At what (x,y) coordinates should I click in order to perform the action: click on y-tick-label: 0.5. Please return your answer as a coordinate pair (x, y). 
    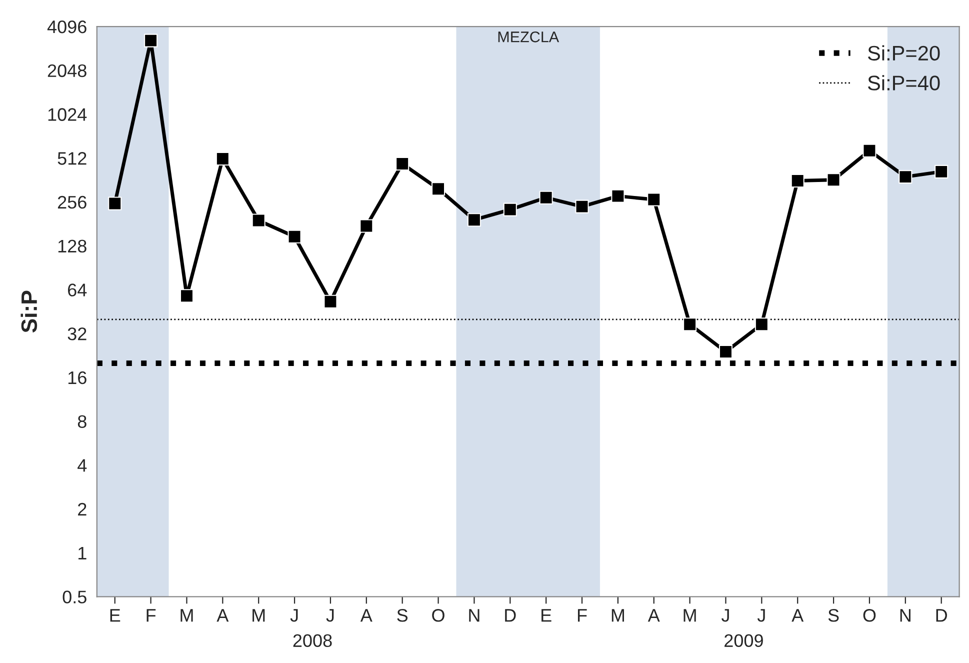
    Looking at the image, I should click on (74, 597).